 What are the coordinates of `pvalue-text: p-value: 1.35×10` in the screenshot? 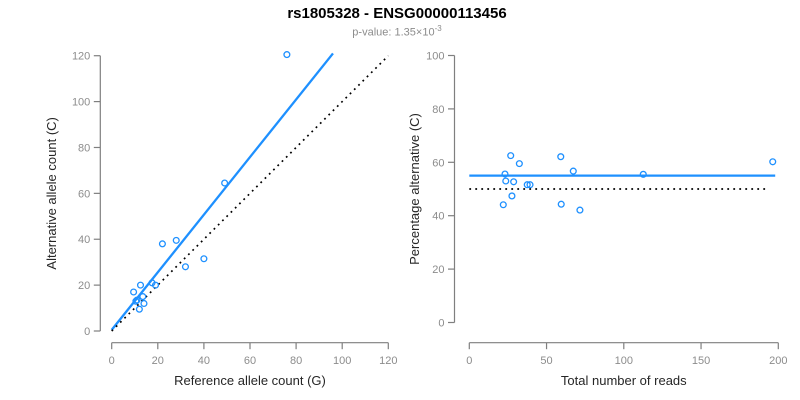 It's located at (393, 32).